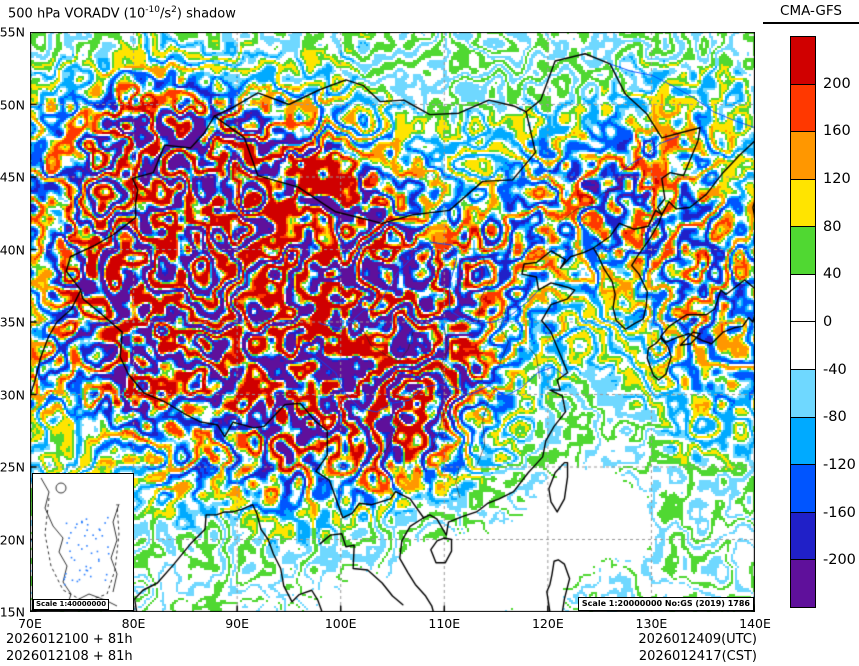 The height and width of the screenshot is (666, 859). What do you see at coordinates (174, 10) in the screenshot?
I see `title-superscript: 2` at bounding box center [174, 10].